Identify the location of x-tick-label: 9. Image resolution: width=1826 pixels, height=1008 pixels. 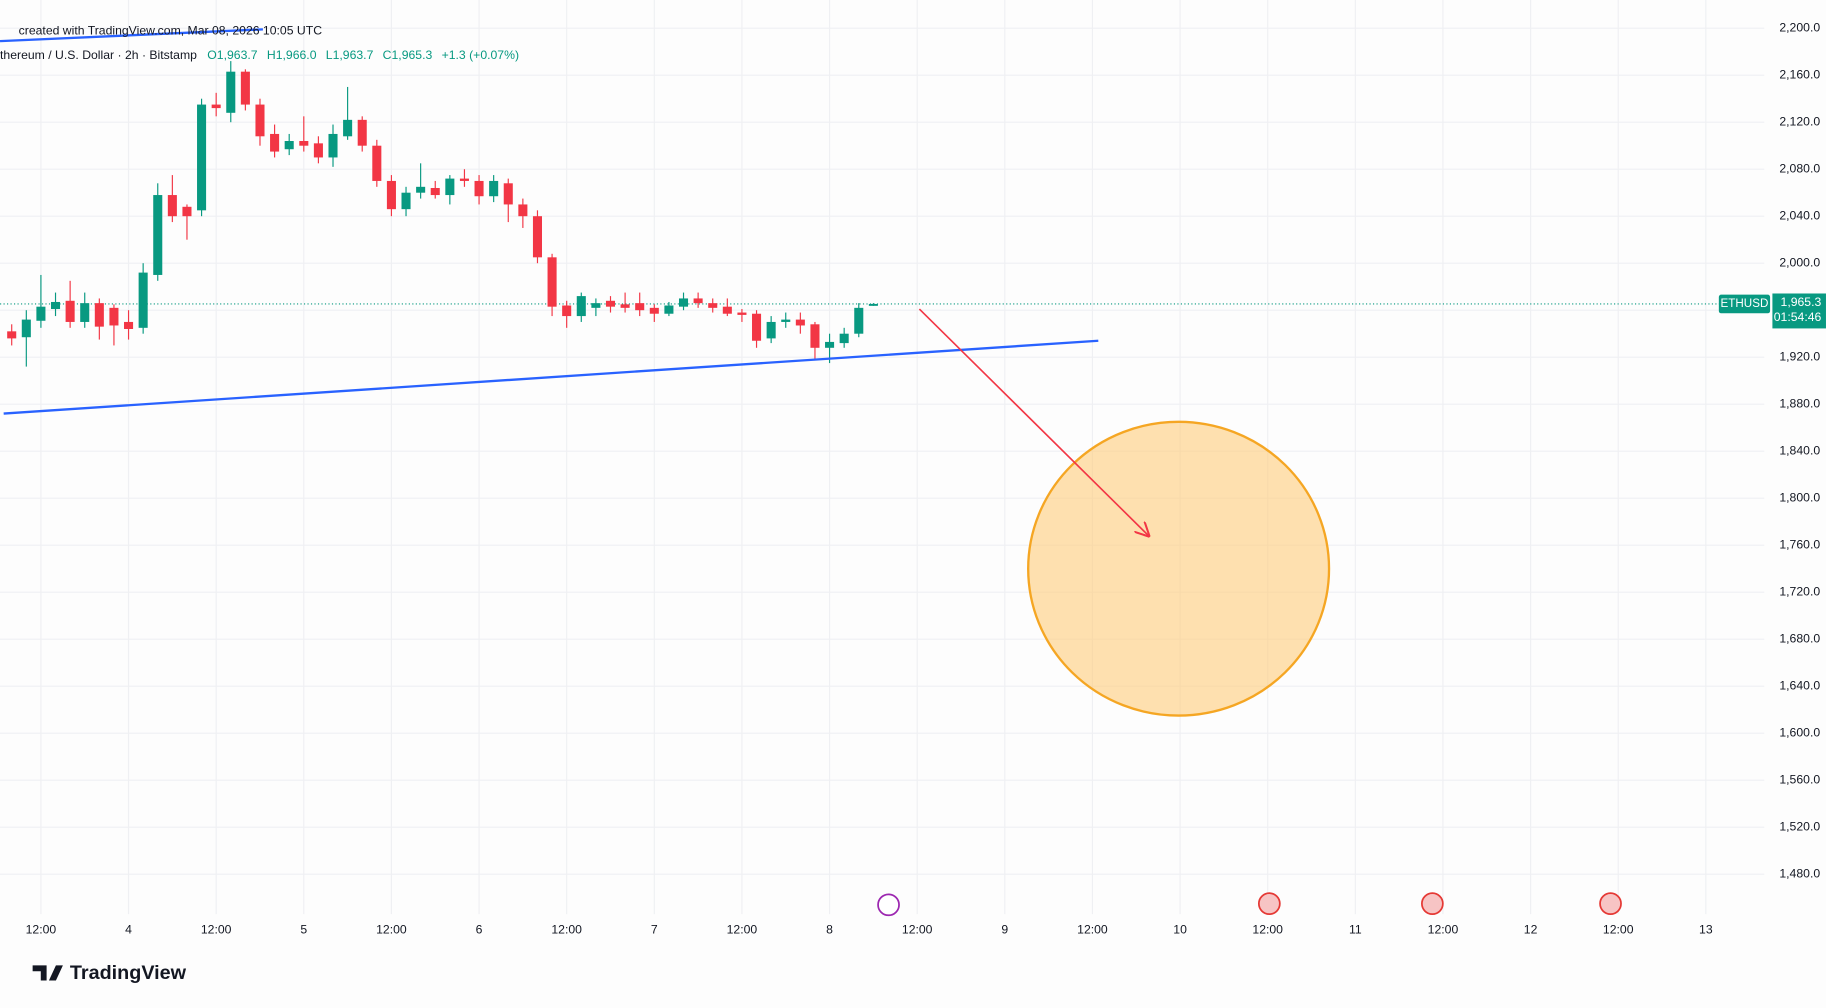
(1004, 930).